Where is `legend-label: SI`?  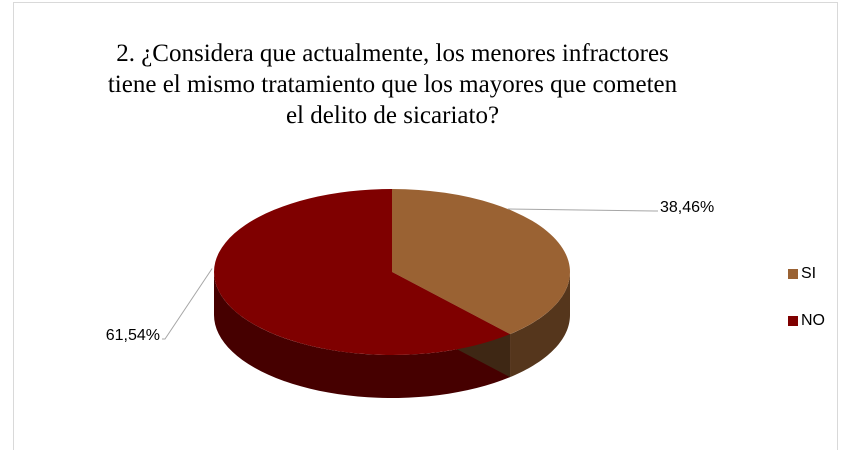 legend-label: SI is located at coordinates (808, 273).